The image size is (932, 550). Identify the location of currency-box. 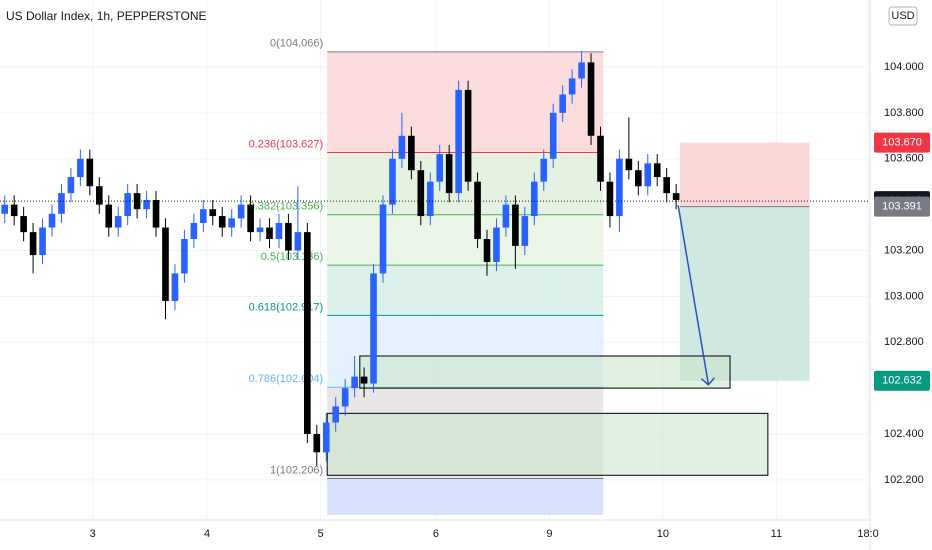
(903, 16).